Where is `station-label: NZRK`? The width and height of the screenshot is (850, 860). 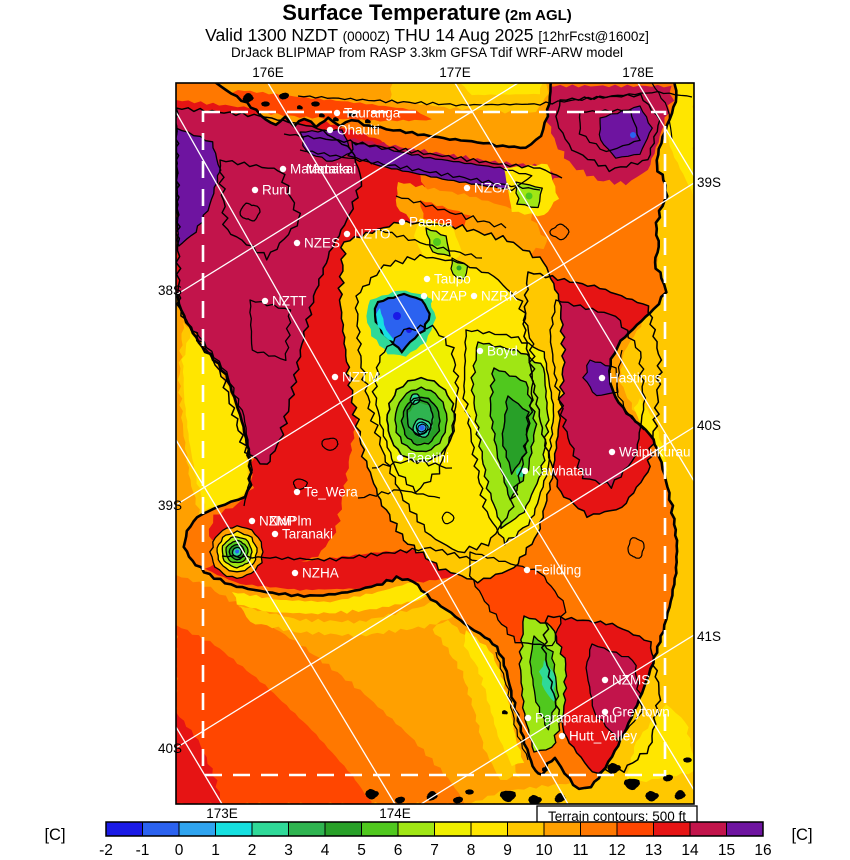
station-label: NZRK is located at coordinates (499, 296).